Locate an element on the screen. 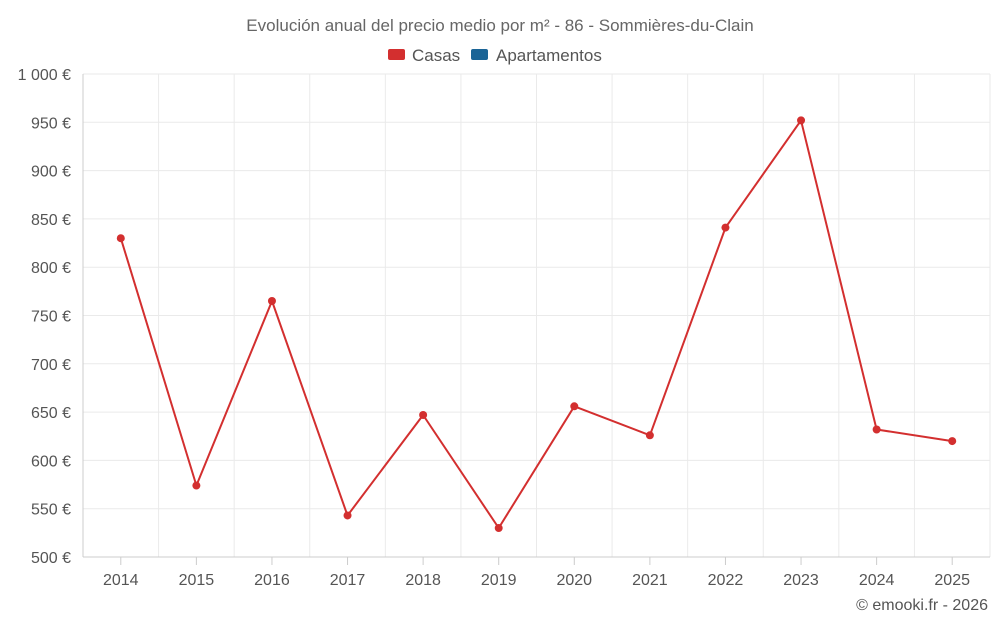  x-tick-label: 2025 is located at coordinates (952, 580).